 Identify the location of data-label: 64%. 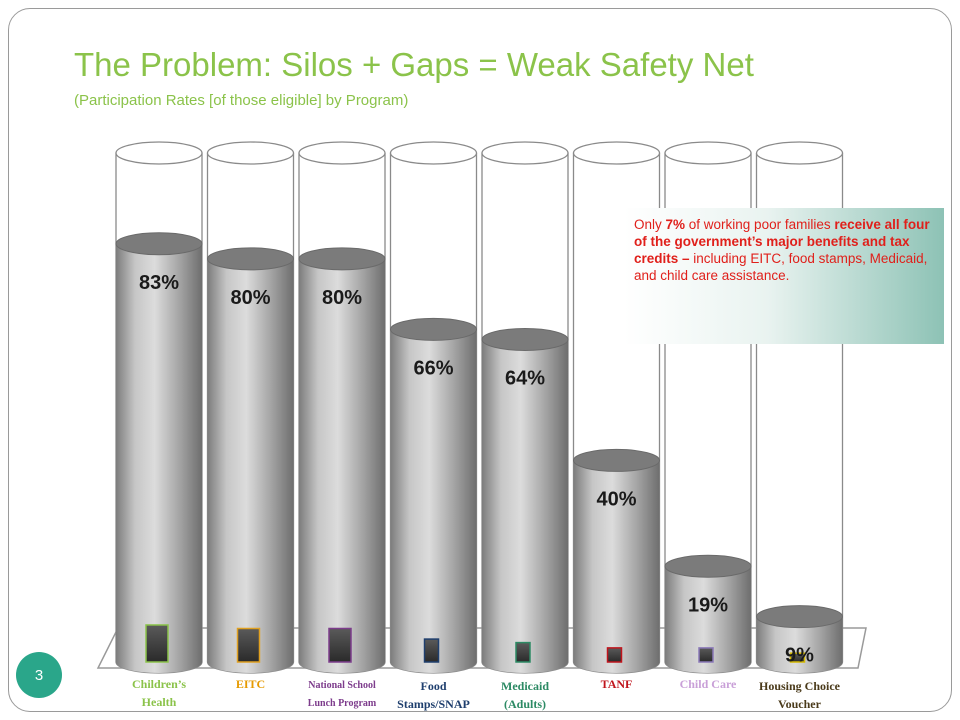
(525, 378).